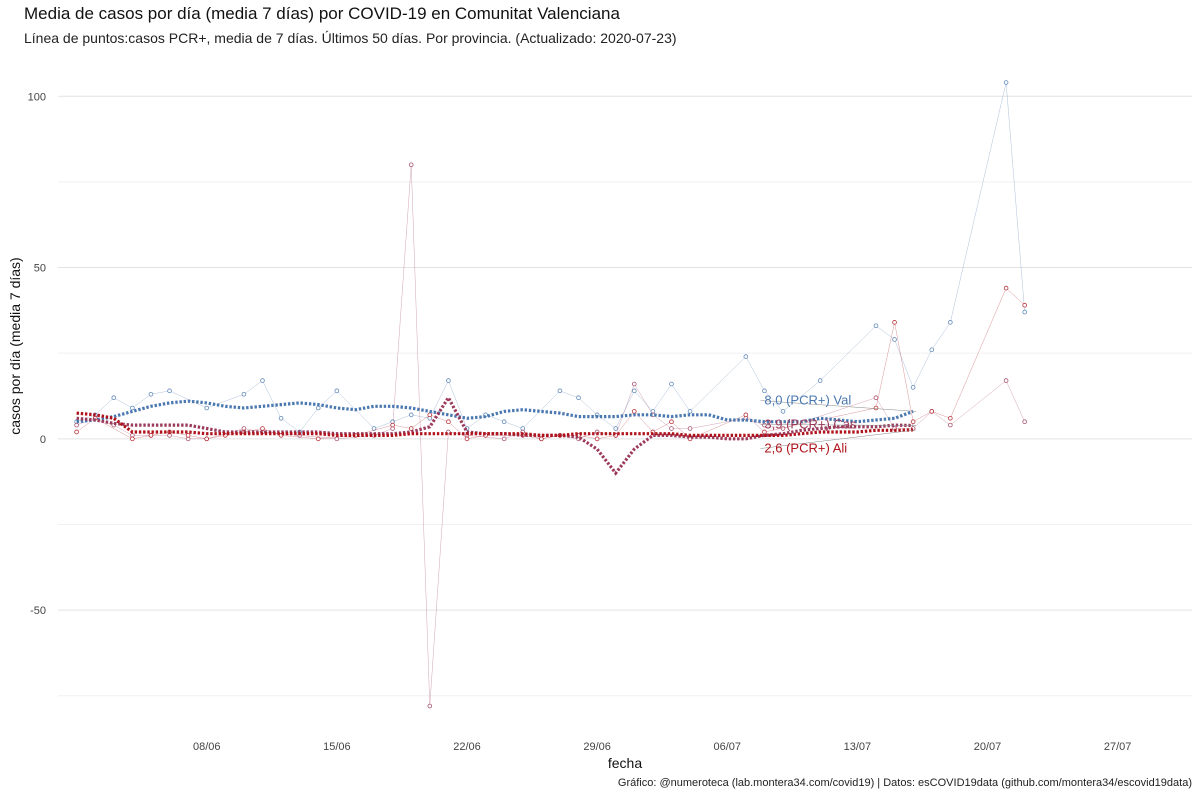 This screenshot has width=1200, height=800. I want to click on avg-line-ali, so click(495, 424).